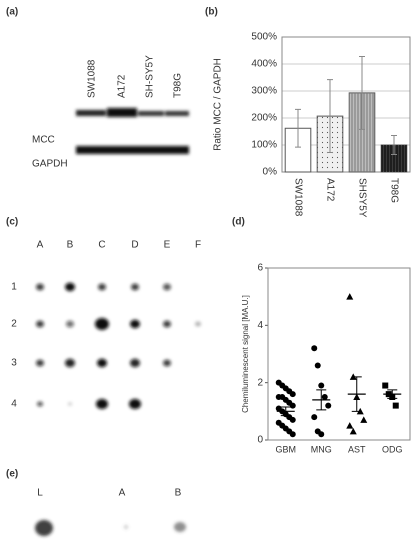  Describe the element at coordinates (122, 86) in the screenshot. I see `blot-lane-label: A172` at that location.